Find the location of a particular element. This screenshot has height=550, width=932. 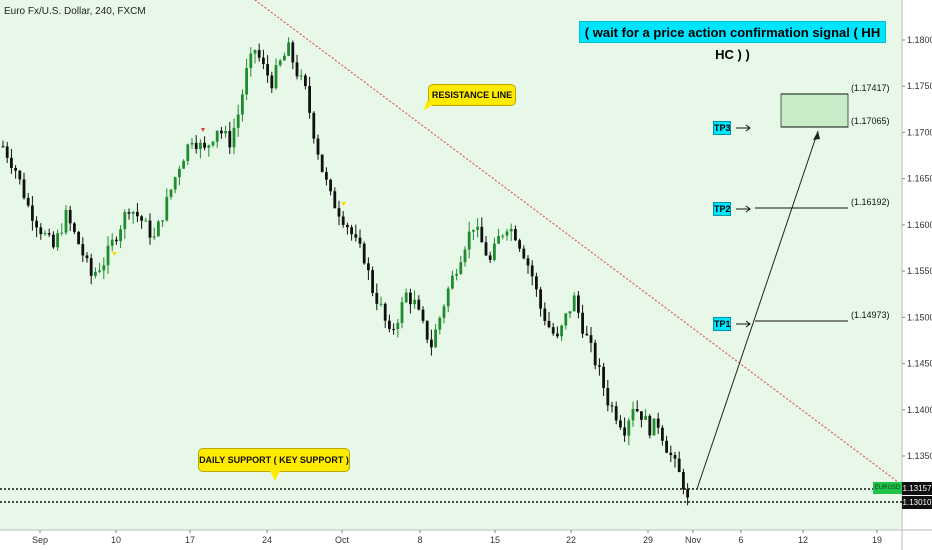

support-callout-pointer is located at coordinates (275, 476).